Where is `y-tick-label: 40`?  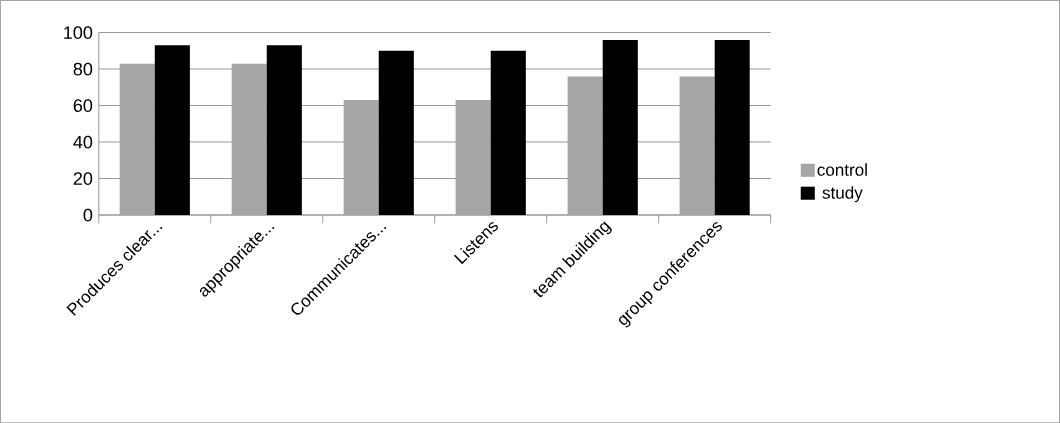
y-tick-label: 40 is located at coordinates (83, 142).